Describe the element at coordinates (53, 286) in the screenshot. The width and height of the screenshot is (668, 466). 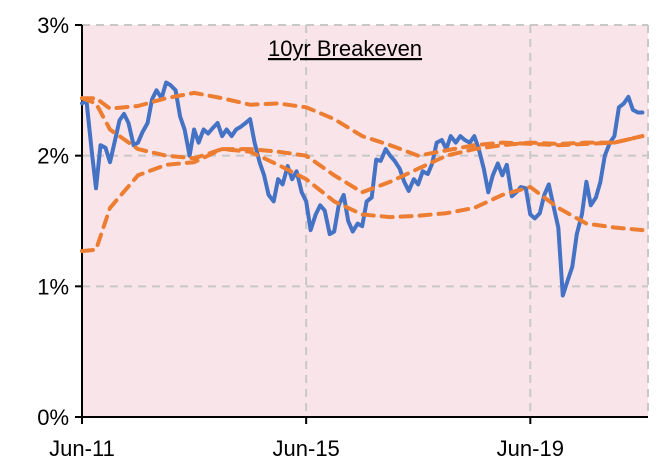
I see `y-tick-label: 1%` at that location.